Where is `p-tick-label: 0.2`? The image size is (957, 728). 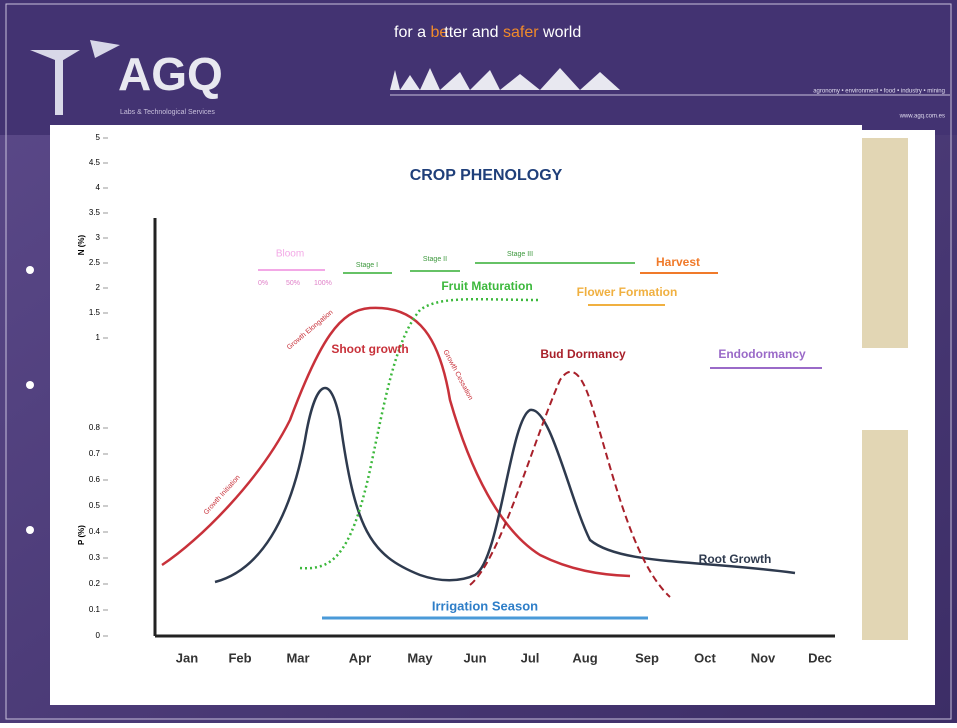 p-tick-label: 0.2 is located at coordinates (95, 583).